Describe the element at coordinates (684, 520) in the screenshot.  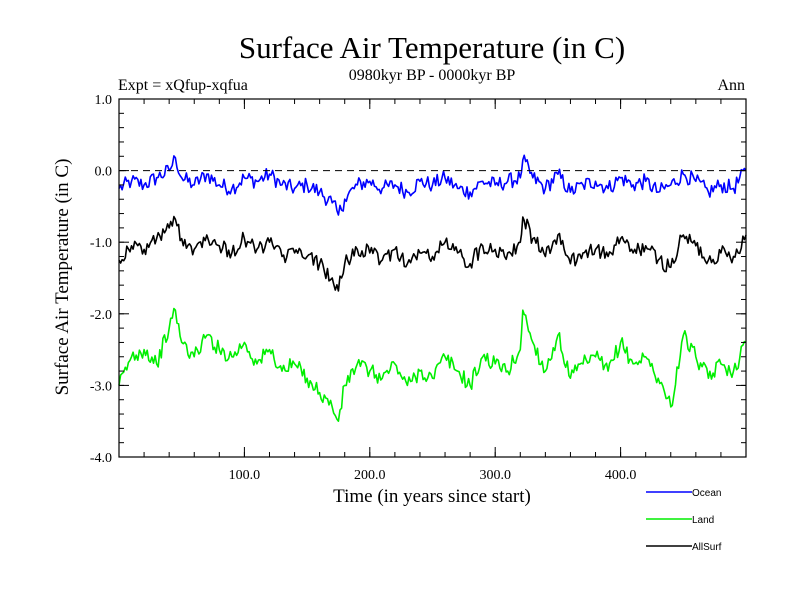
I see `legend: Ocean Land AllSurf` at that location.